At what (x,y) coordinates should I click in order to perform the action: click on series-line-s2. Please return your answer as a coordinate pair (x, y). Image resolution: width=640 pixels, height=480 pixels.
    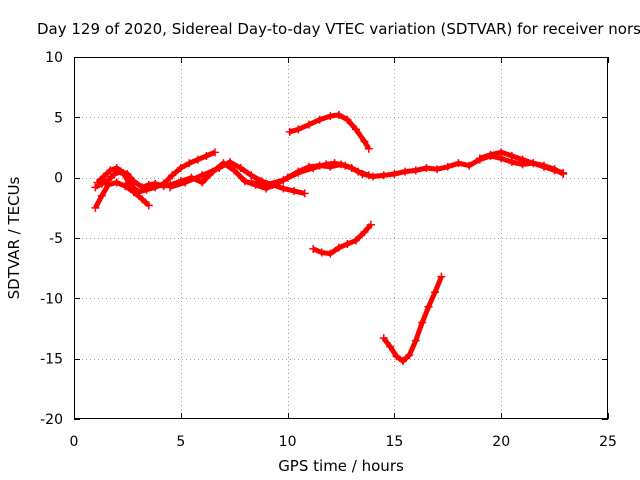
    Looking at the image, I should click on (155, 172).